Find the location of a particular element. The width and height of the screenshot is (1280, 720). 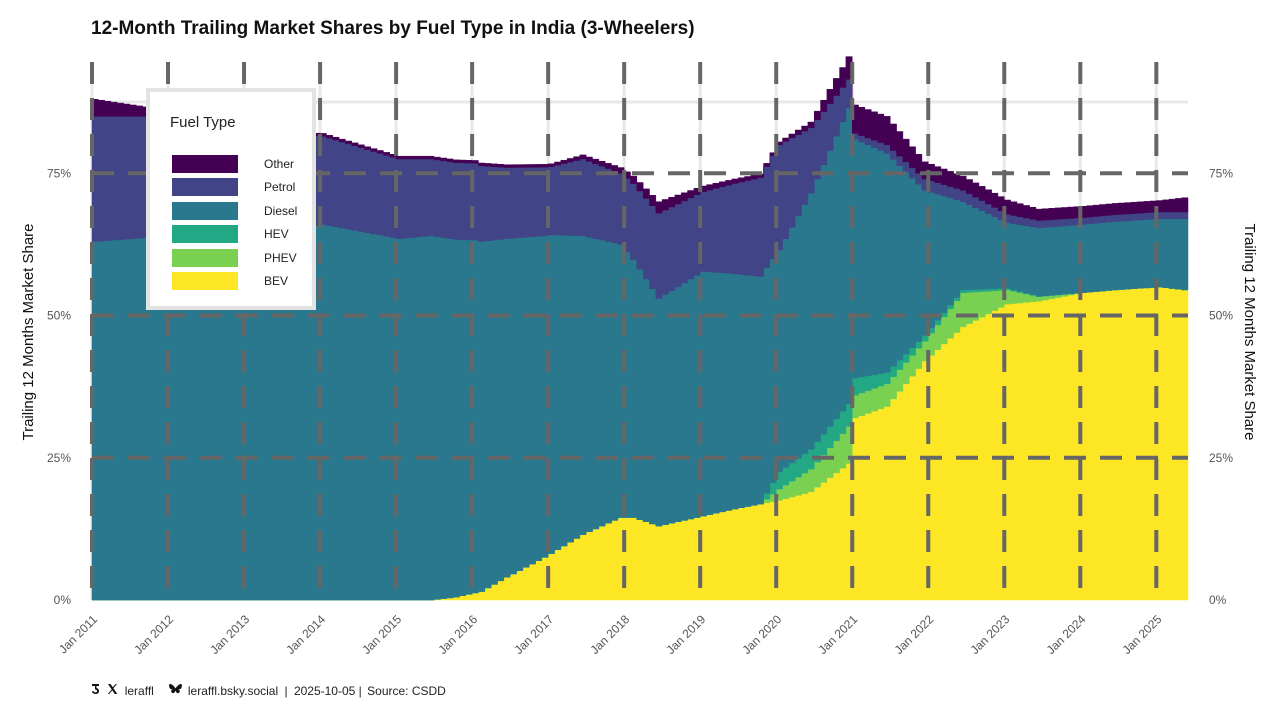

legend-swatch-diesel is located at coordinates (205, 211).